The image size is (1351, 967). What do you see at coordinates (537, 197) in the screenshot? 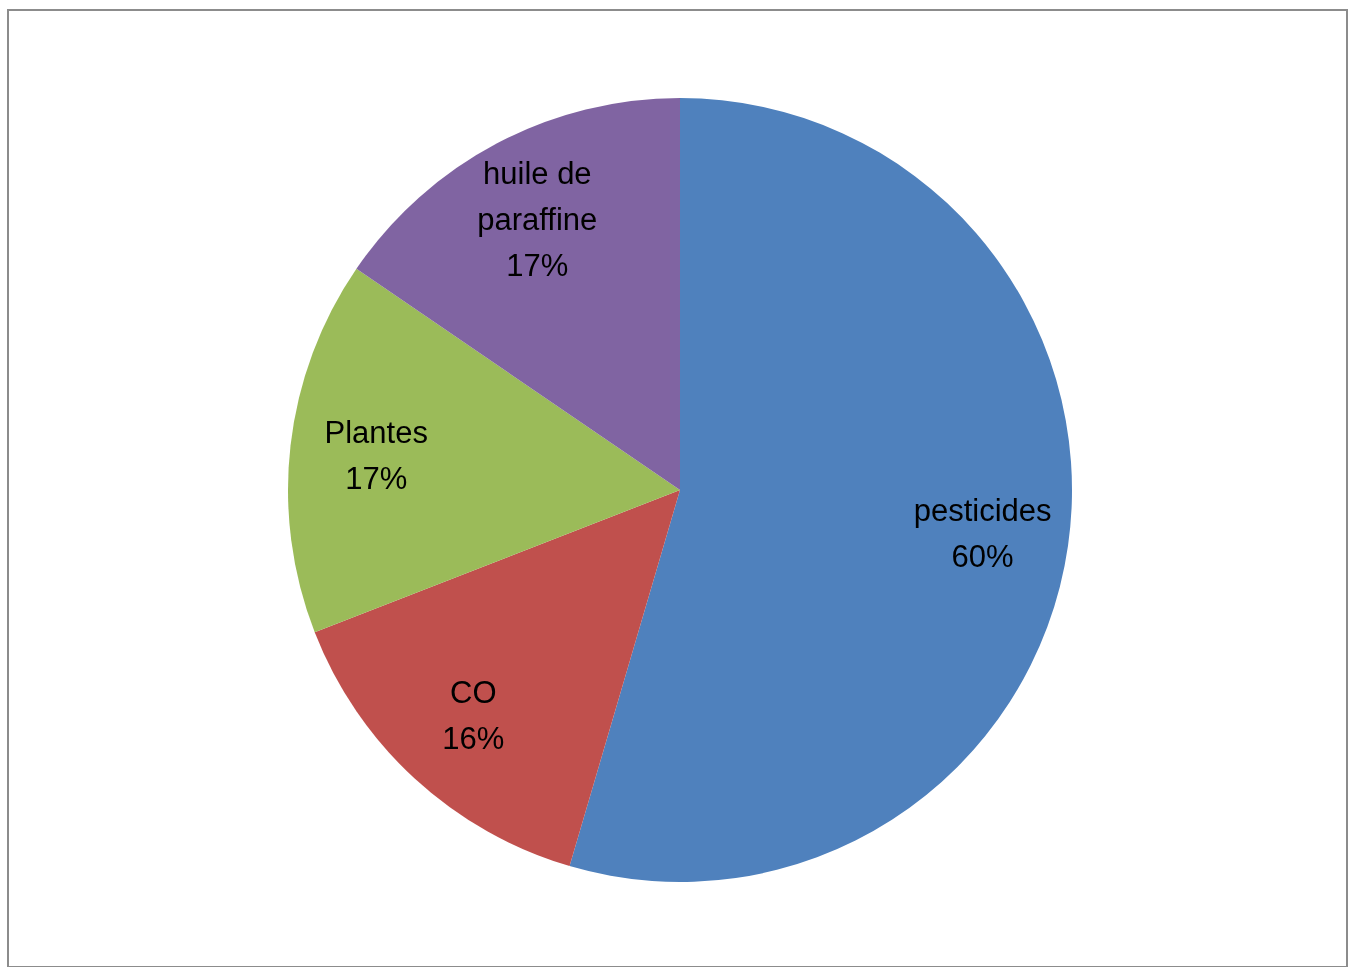
I see `slice-label: huile de paraffine` at bounding box center [537, 197].